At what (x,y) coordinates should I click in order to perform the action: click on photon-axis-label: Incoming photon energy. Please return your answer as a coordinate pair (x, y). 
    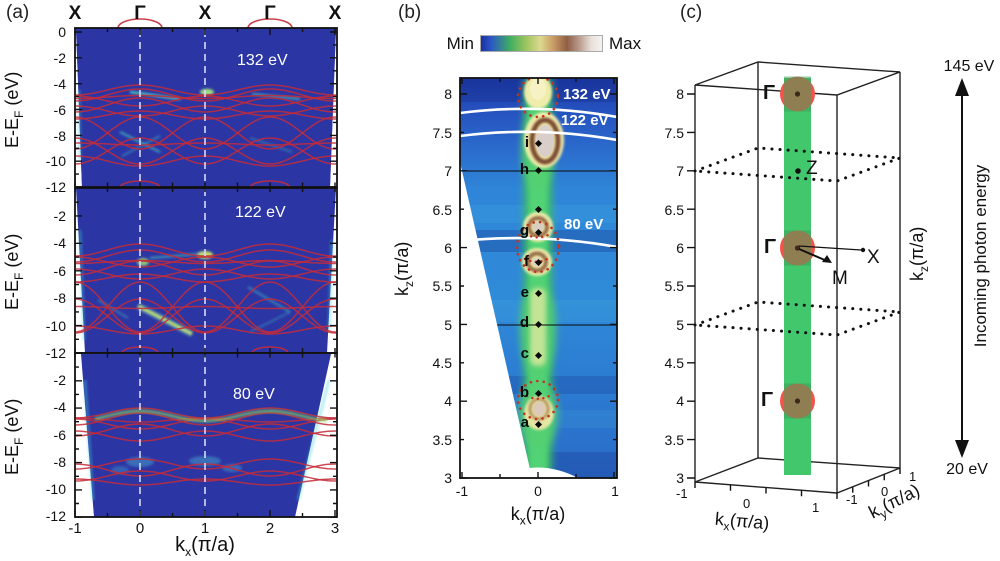
    Looking at the image, I should click on (980, 256).